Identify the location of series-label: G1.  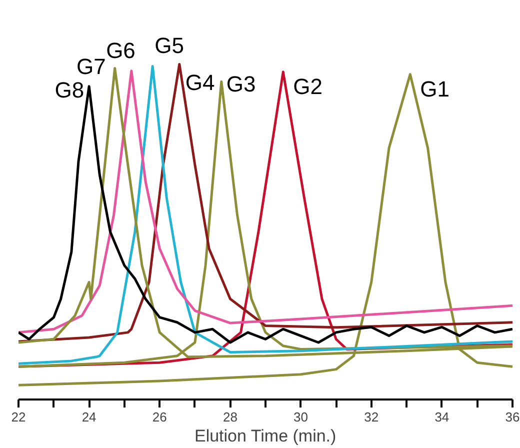
(435, 89).